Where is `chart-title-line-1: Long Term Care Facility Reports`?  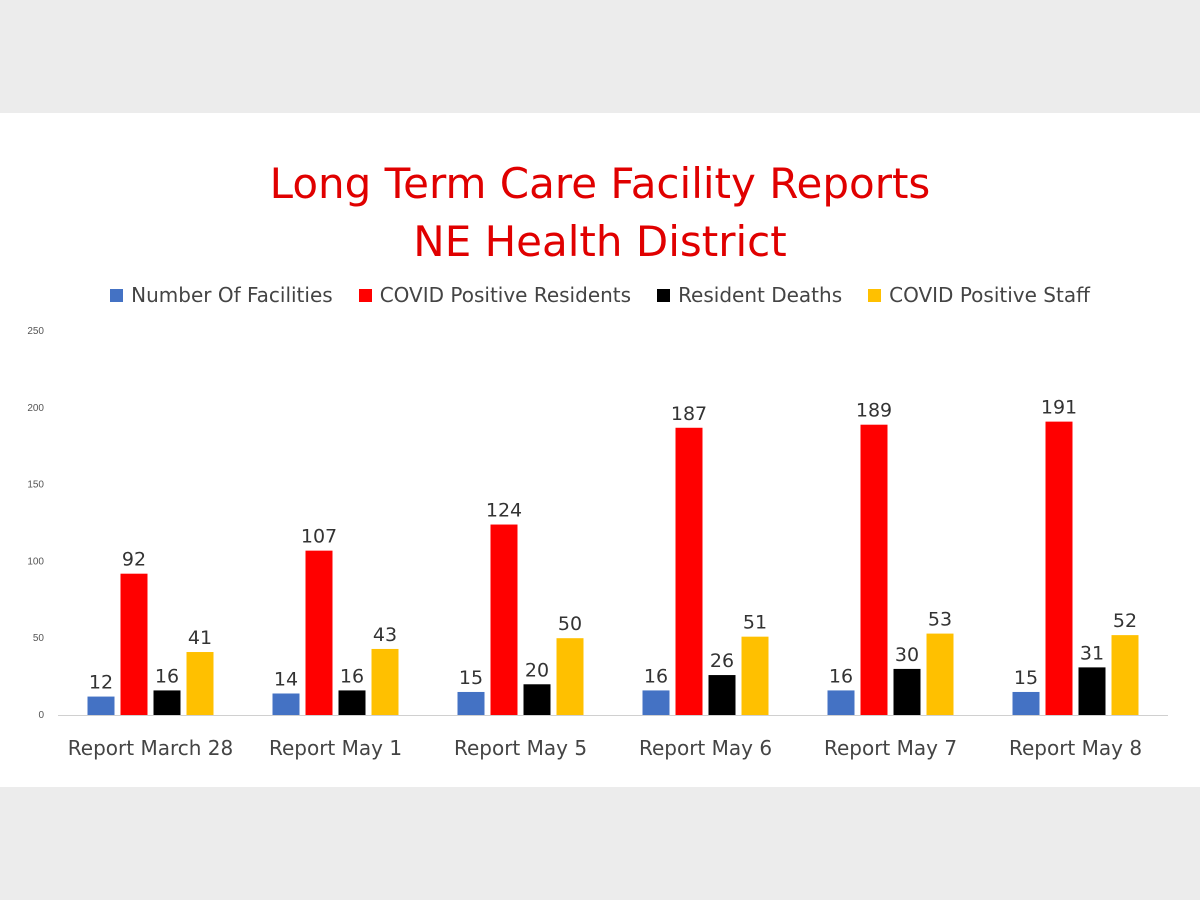
chart-title-line-1: Long Term Care Facility Reports is located at coordinates (600, 183).